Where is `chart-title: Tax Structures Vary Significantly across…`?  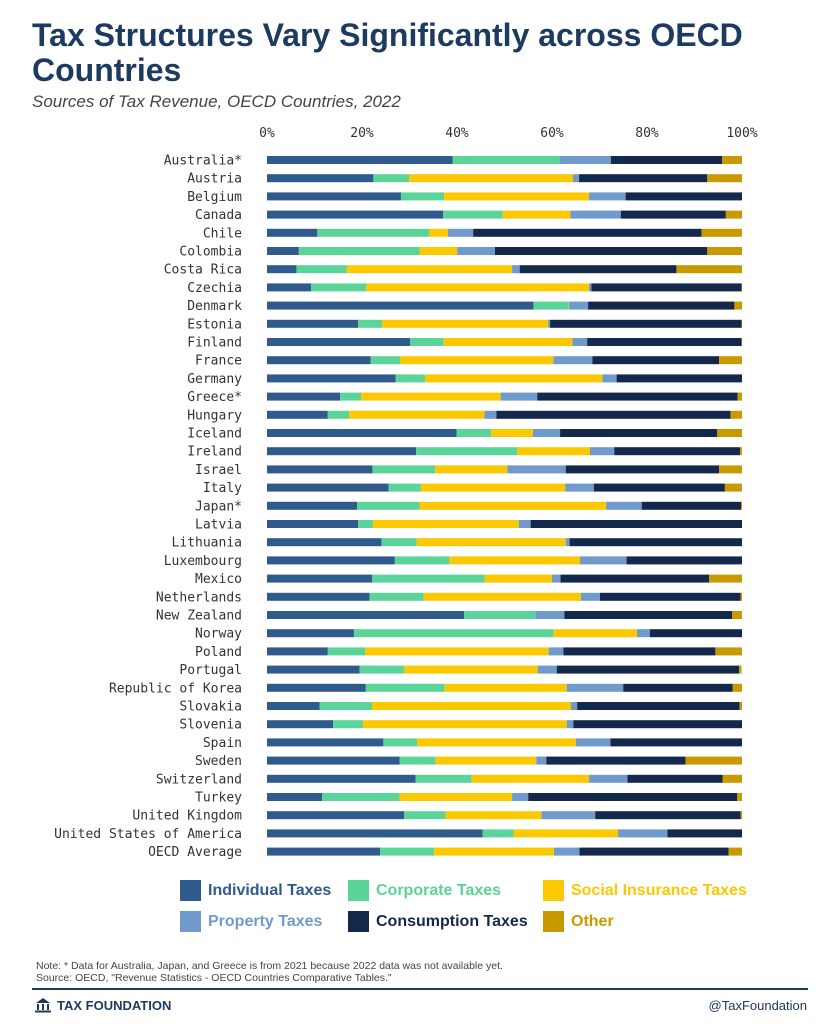 chart-title: Tax Structures Vary Significantly across… is located at coordinates (387, 52).